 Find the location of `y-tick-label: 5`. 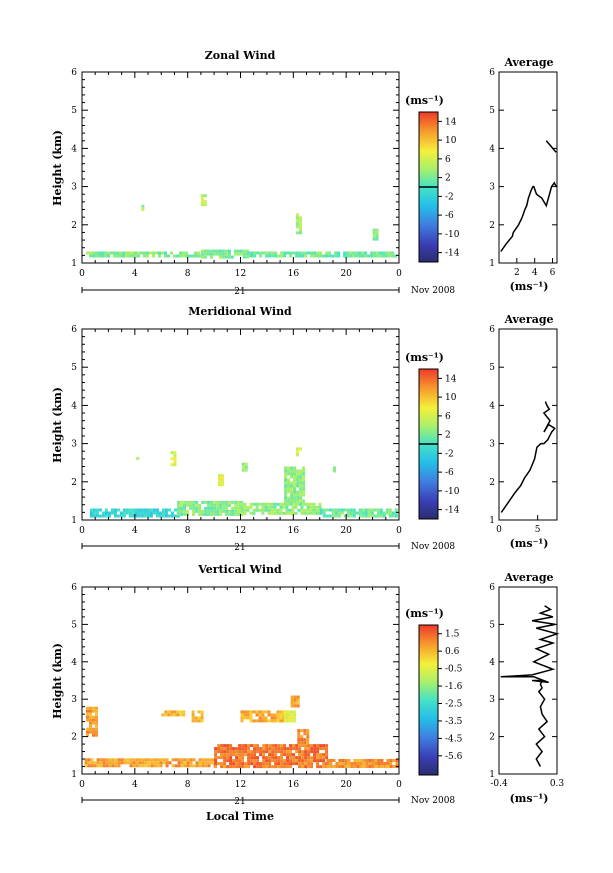

y-tick-label: 5 is located at coordinates (74, 111).